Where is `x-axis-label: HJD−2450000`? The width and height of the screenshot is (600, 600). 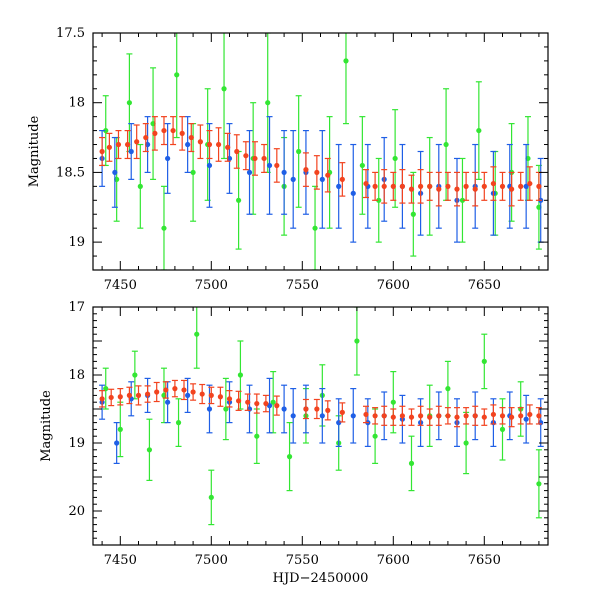 x-axis-label: HJD−2450000 is located at coordinates (321, 578).